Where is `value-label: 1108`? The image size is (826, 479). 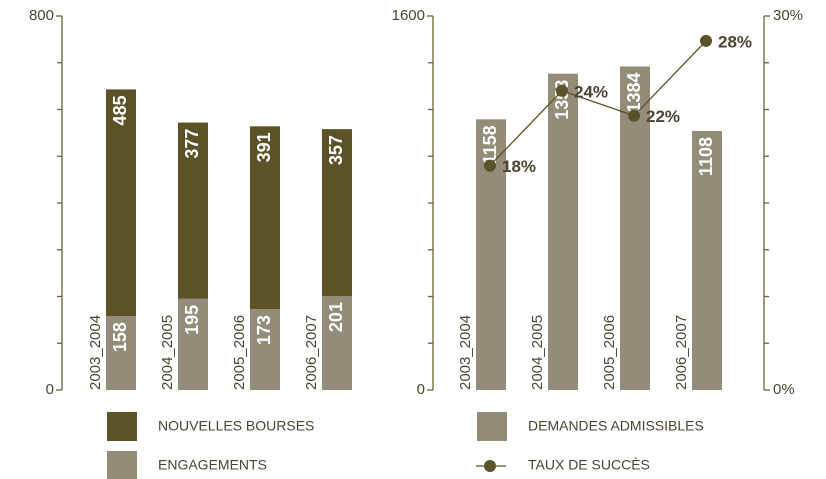 value-label: 1108 is located at coordinates (706, 156).